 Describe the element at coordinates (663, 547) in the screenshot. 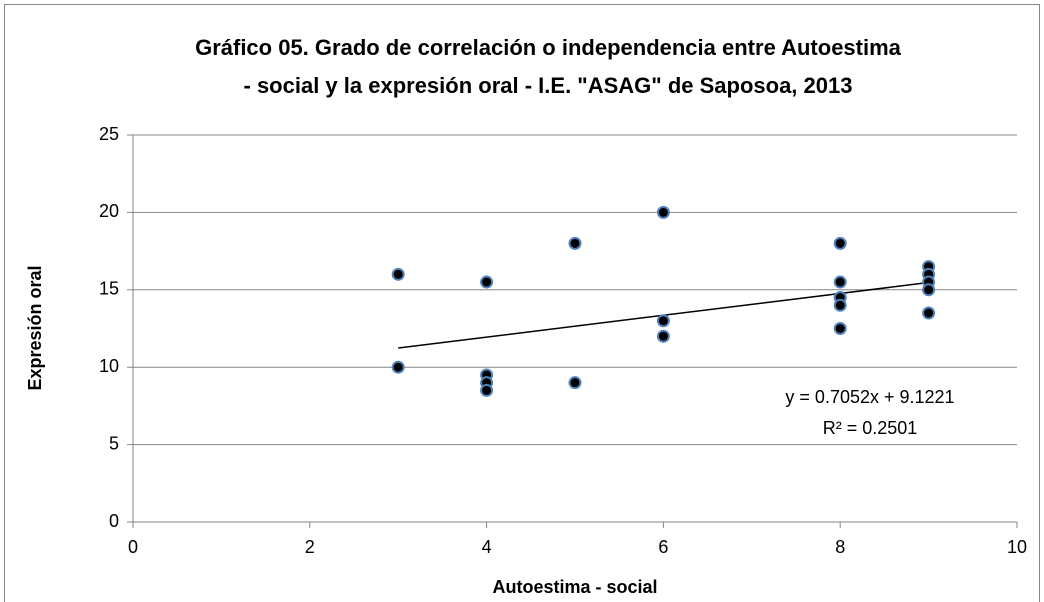

I see `x-tick-label: 6` at that location.